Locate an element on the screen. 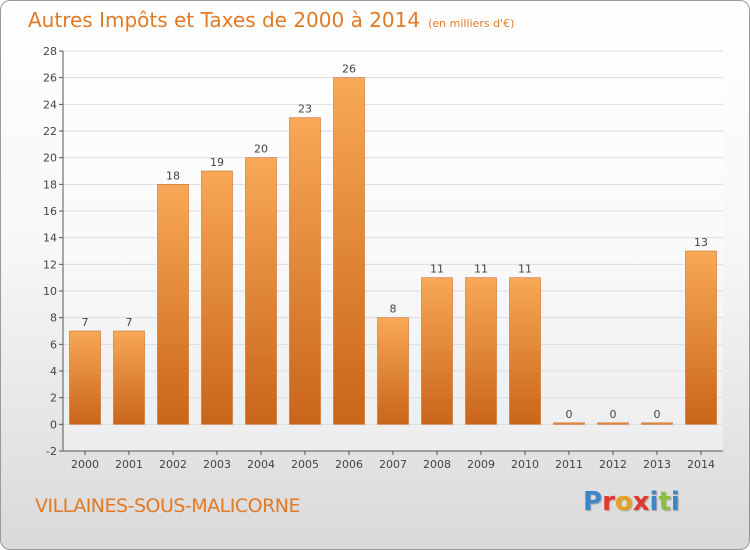 The image size is (750, 550). data-label-2002: 18 is located at coordinates (173, 175).